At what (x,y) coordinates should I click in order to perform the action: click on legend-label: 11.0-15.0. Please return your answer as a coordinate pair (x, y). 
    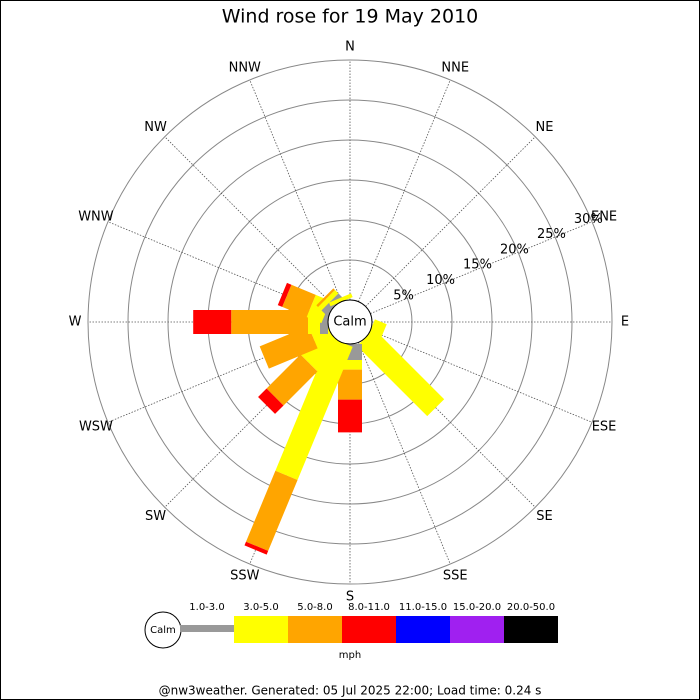
    Looking at the image, I should click on (423, 607).